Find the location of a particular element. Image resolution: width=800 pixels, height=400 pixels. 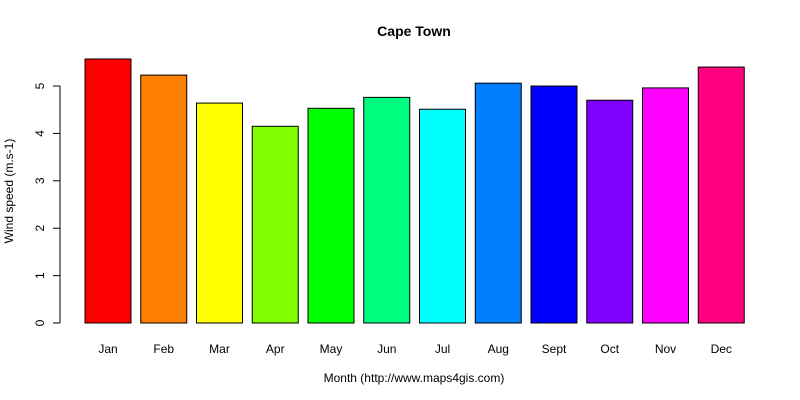

x-tick-label: Feb is located at coordinates (163, 349).